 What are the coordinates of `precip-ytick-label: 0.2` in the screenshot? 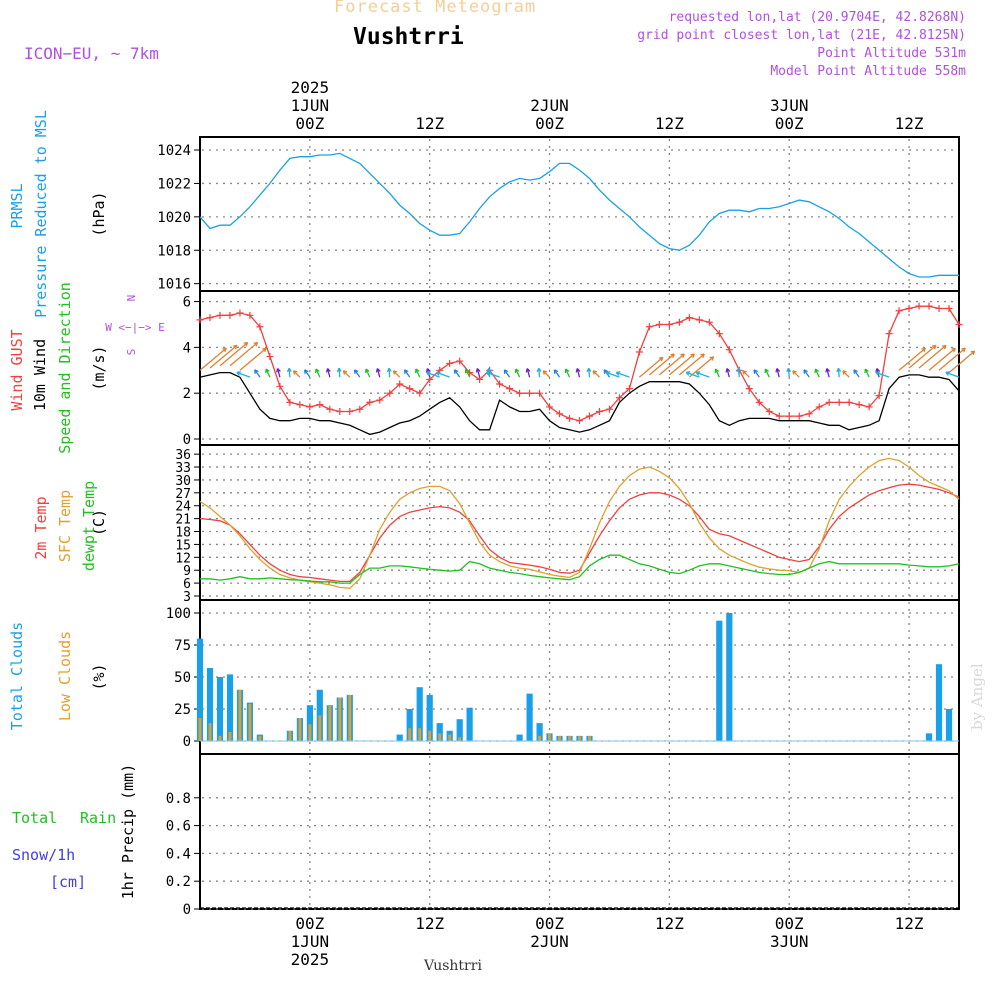 It's located at (178, 882).